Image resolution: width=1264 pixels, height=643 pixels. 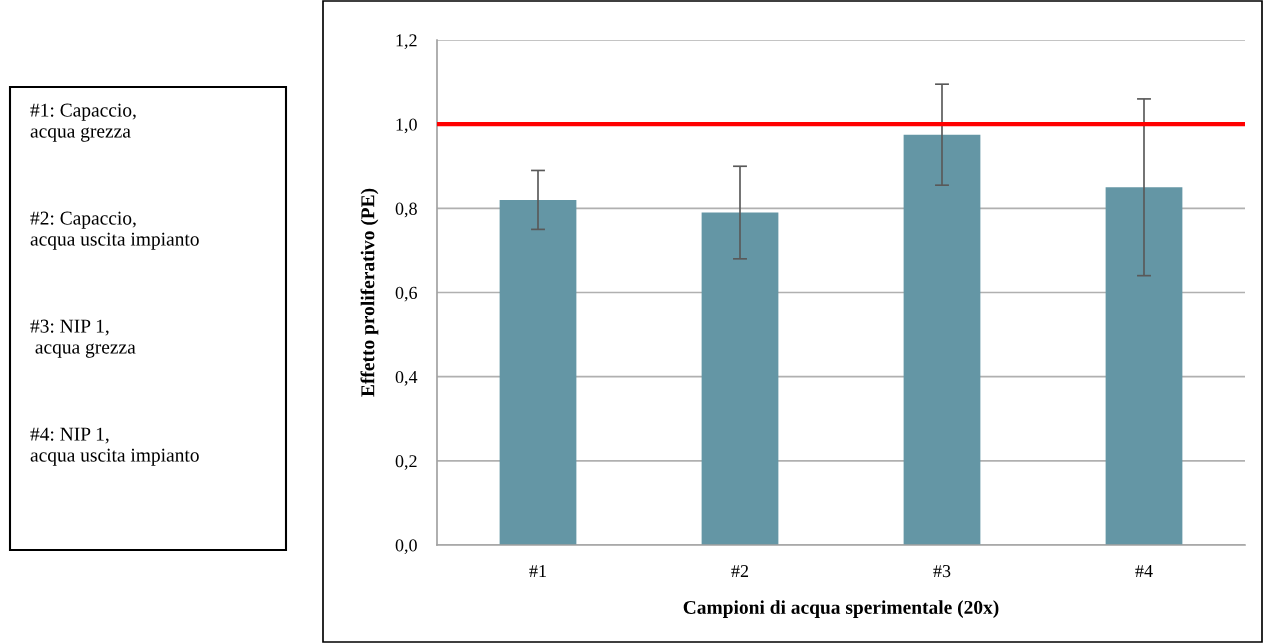 What do you see at coordinates (740, 571) in the screenshot?
I see `x-tick-label: #2` at bounding box center [740, 571].